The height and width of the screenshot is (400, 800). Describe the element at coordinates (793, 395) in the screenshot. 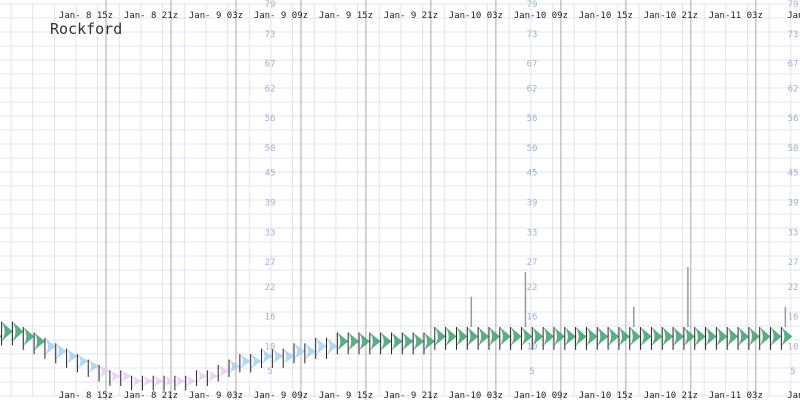

I see `x-tick-label-bottom: Jan-1` at that location.